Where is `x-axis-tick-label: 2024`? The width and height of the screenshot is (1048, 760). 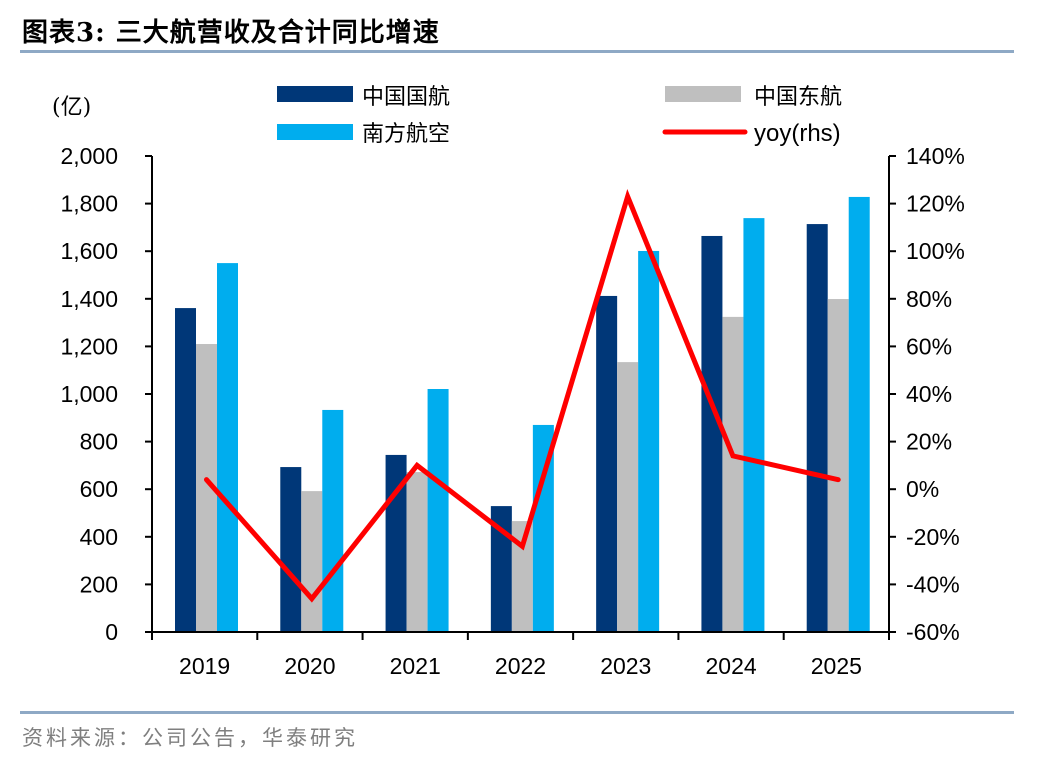
x-axis-tick-label: 2024 is located at coordinates (730, 666).